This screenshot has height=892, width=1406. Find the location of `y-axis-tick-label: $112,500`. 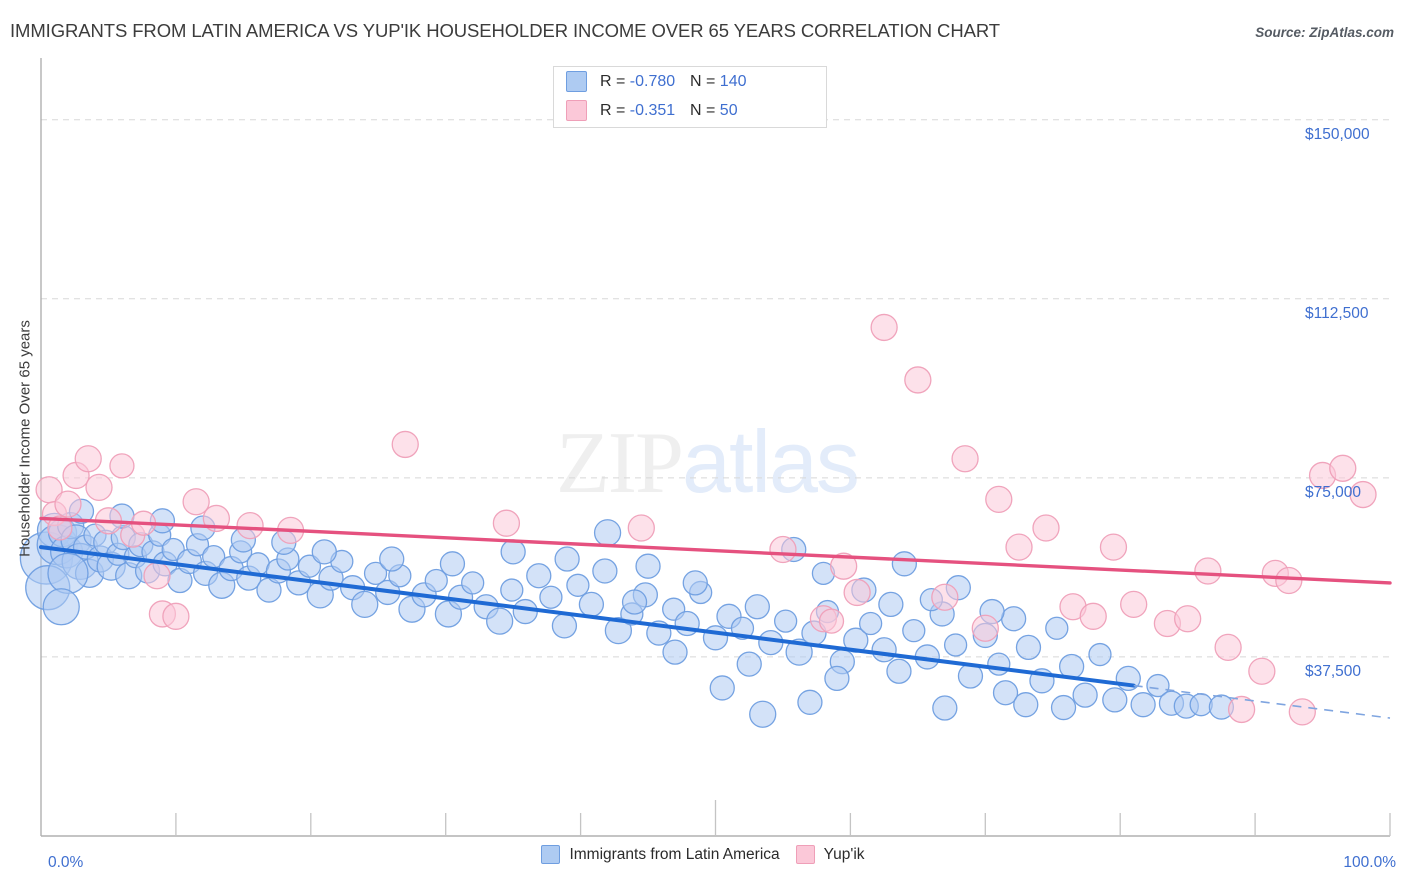

y-axis-tick-label: $112,500 is located at coordinates (1337, 313).